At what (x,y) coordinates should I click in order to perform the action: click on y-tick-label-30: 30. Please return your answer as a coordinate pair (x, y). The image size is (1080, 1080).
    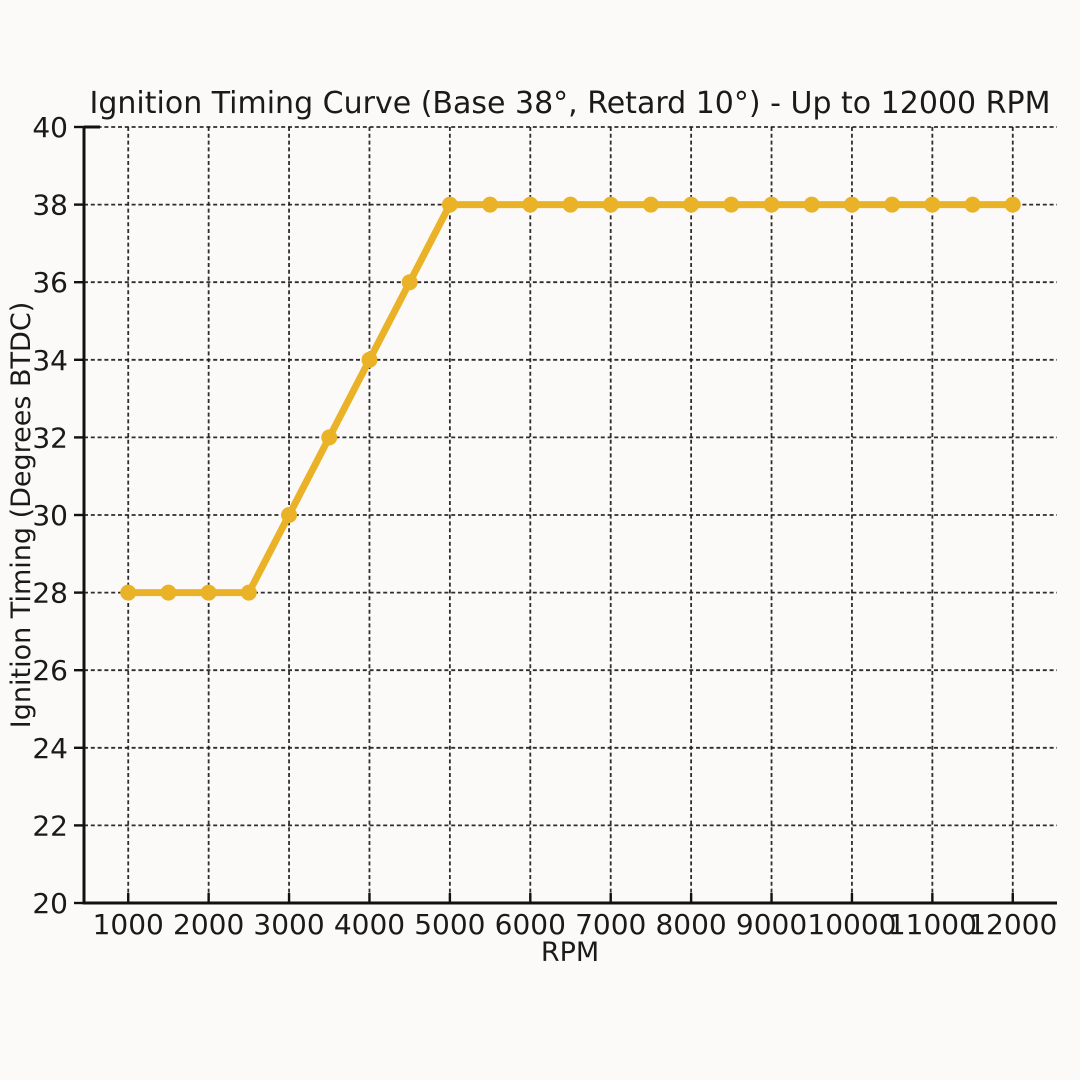
    Looking at the image, I should click on (50, 515).